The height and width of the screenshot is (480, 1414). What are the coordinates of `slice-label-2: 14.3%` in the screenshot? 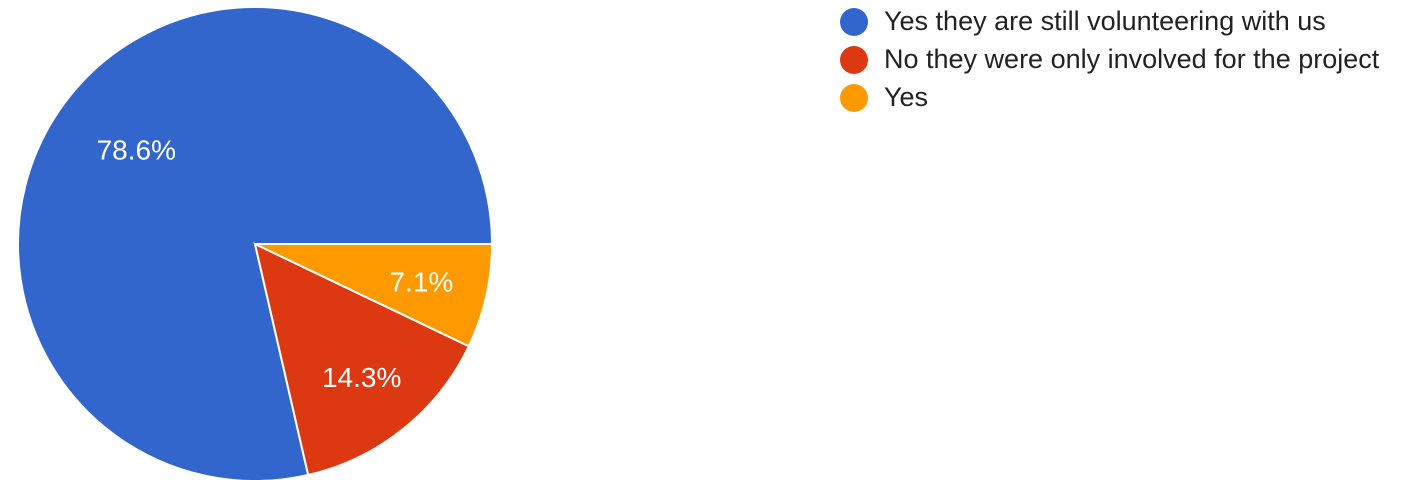 It's located at (361, 377).